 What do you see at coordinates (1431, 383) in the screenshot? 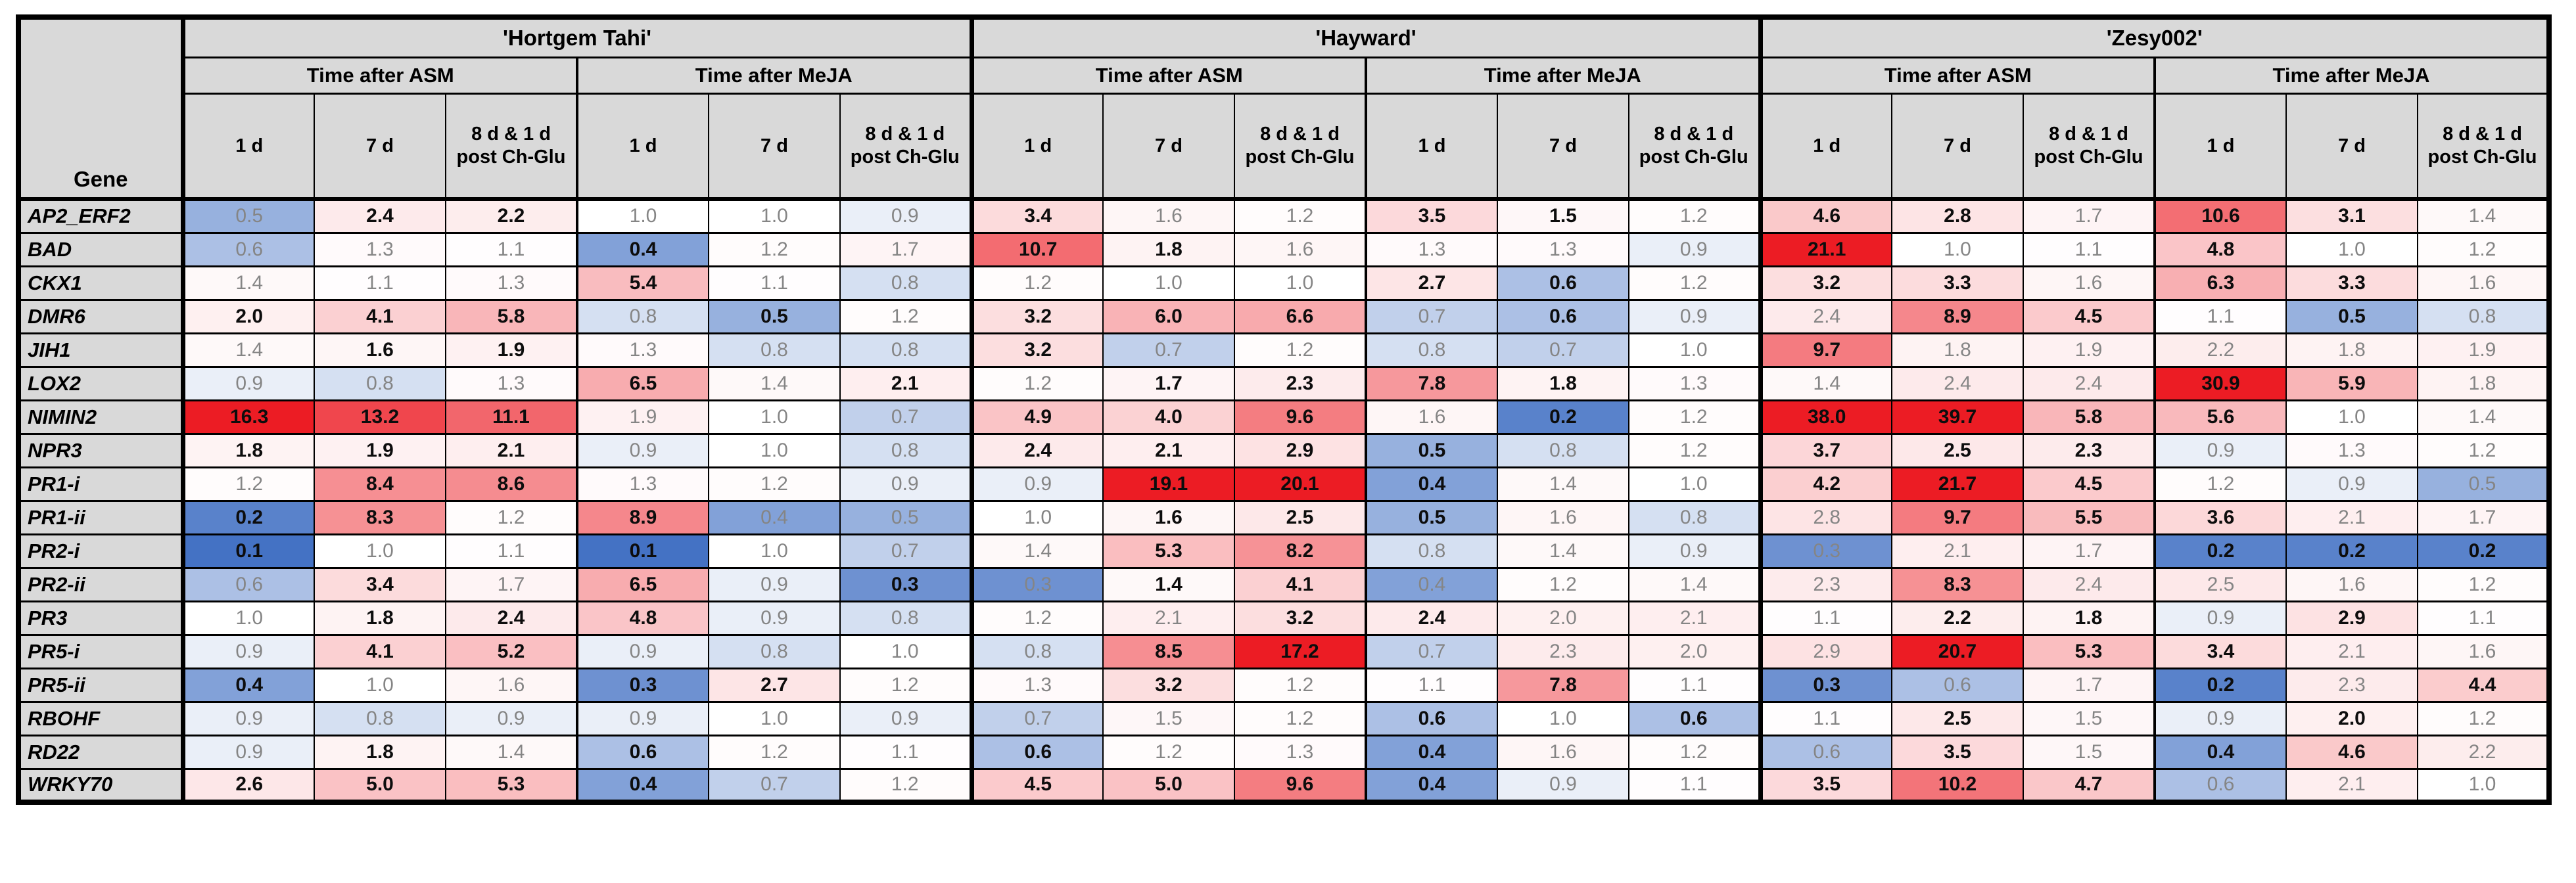
I see `heatmap-cell: 7.8` at bounding box center [1431, 383].